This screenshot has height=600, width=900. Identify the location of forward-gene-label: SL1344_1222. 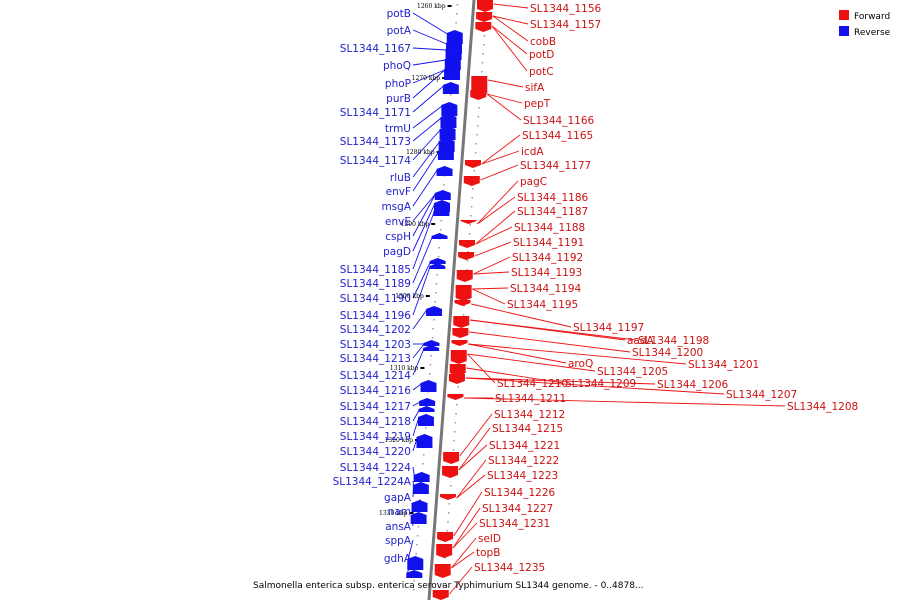
(523, 461).